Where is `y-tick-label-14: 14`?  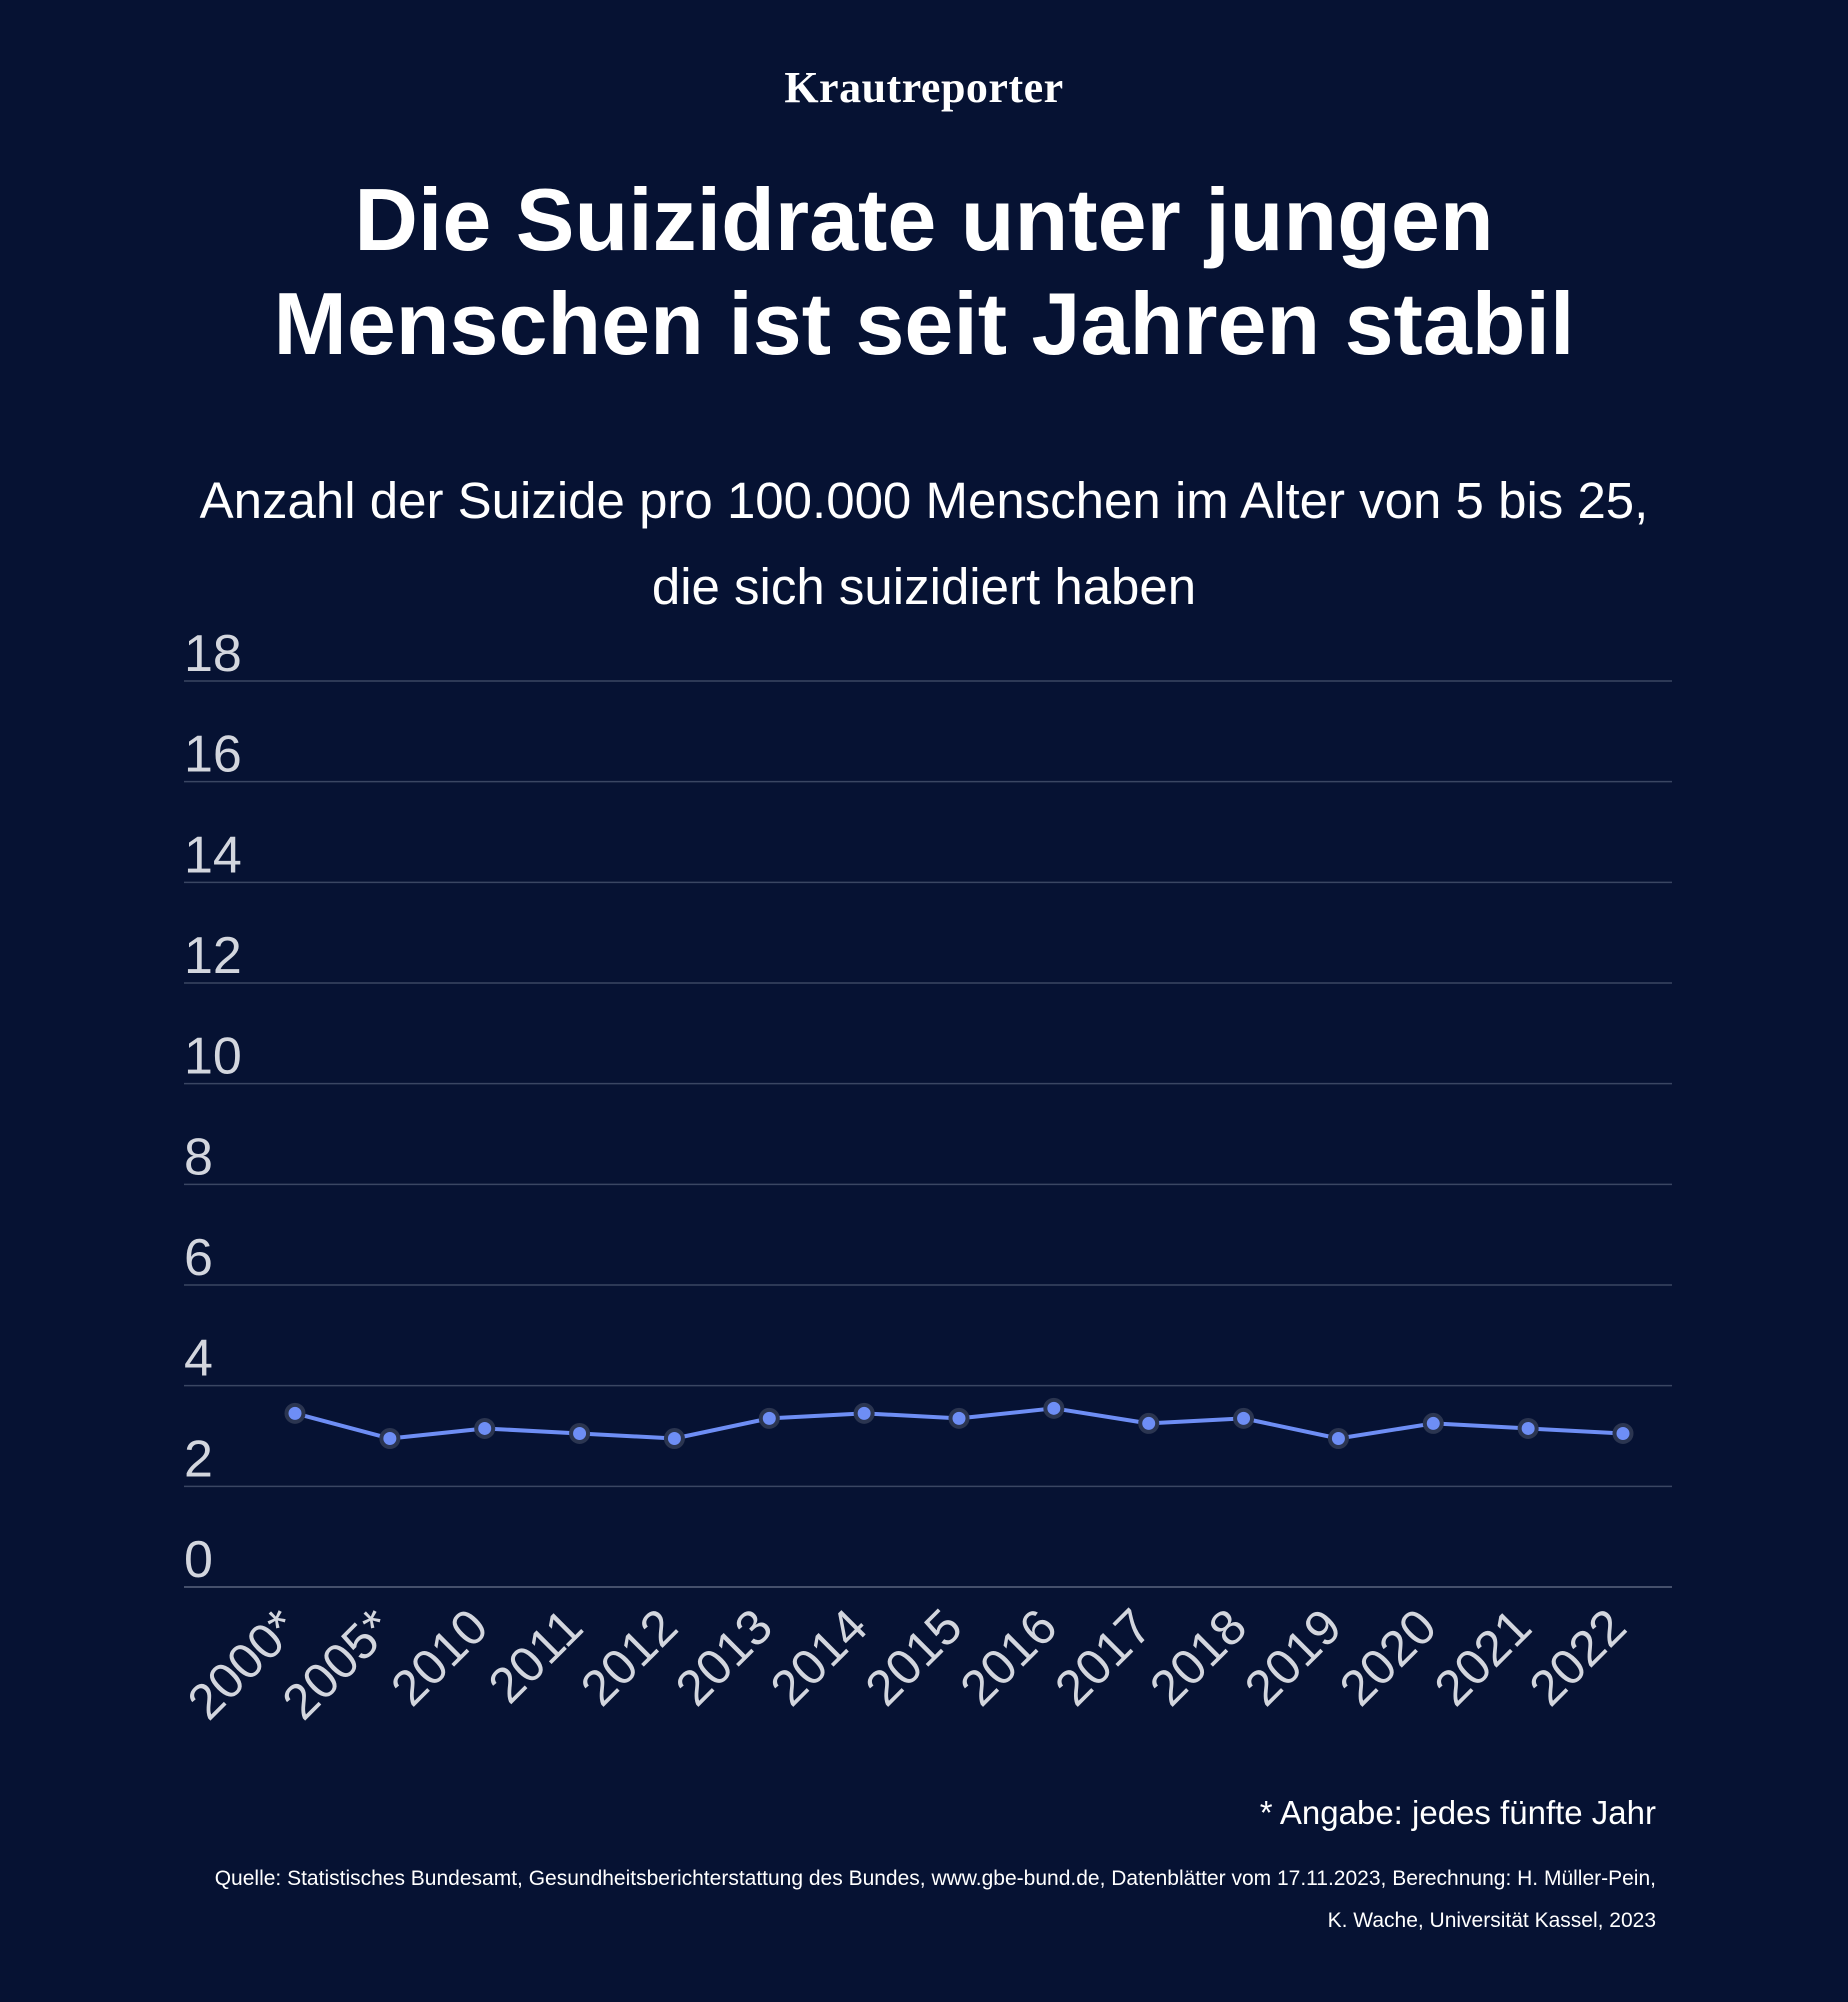
y-tick-label-14: 14 is located at coordinates (213, 855).